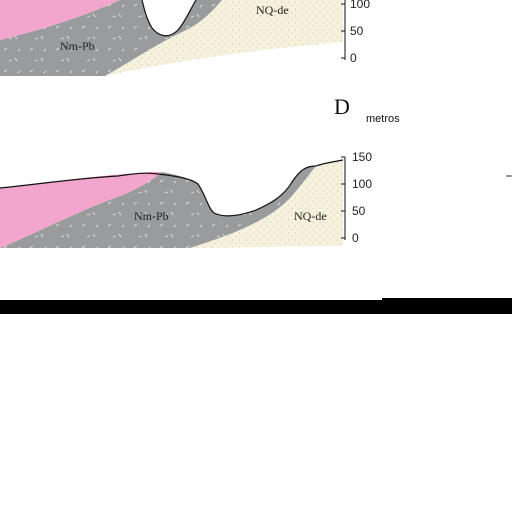 The width and height of the screenshot is (512, 512). What do you see at coordinates (169, 18) in the screenshot?
I see `upper-topography-line` at bounding box center [169, 18].